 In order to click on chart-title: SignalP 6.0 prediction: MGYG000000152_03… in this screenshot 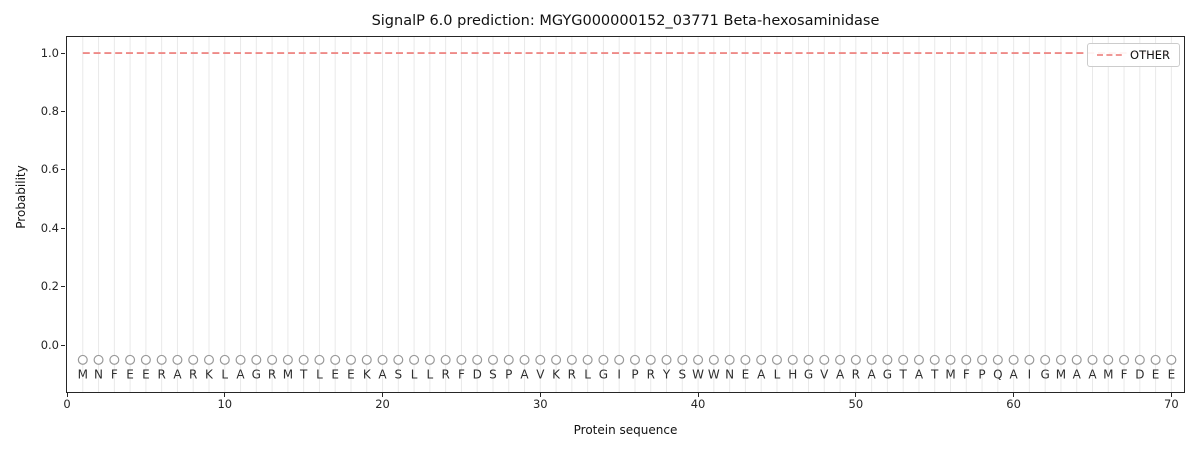, I will do `click(625, 21)`.